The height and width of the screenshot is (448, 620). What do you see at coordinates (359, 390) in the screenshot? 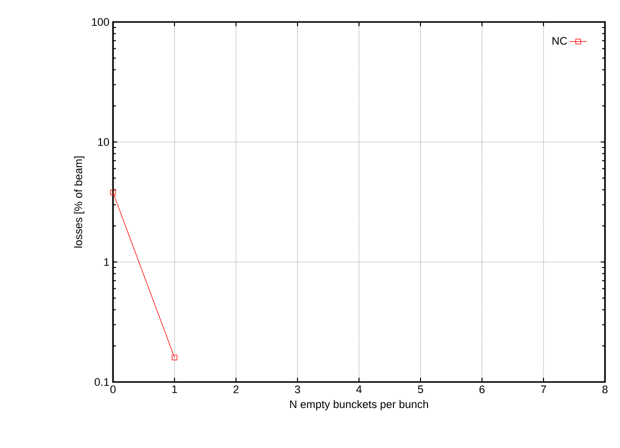
I see `x-tick-label: 4` at bounding box center [359, 390].